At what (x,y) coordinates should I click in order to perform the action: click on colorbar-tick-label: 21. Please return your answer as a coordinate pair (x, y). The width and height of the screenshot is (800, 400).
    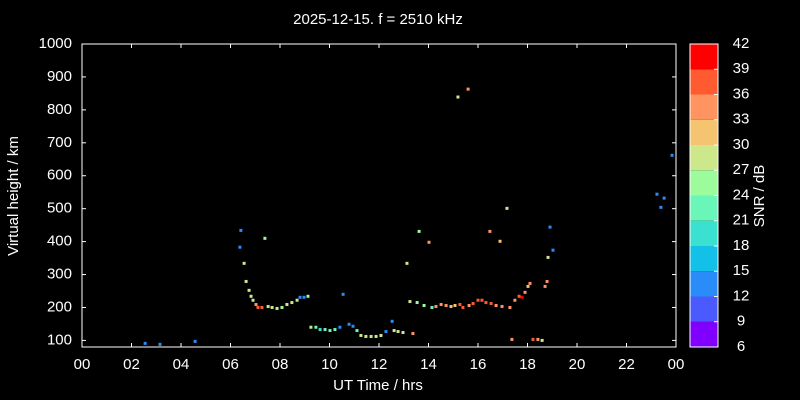
    Looking at the image, I should click on (741, 220).